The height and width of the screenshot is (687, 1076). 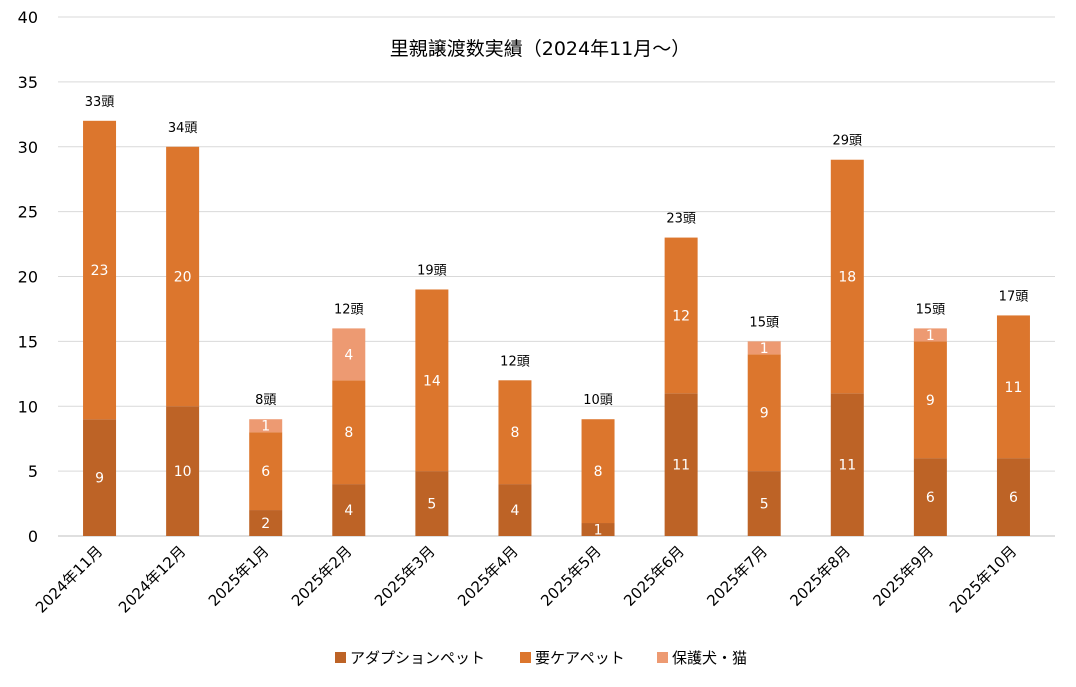 I want to click on y-tick-label: 35, so click(x=28, y=82).